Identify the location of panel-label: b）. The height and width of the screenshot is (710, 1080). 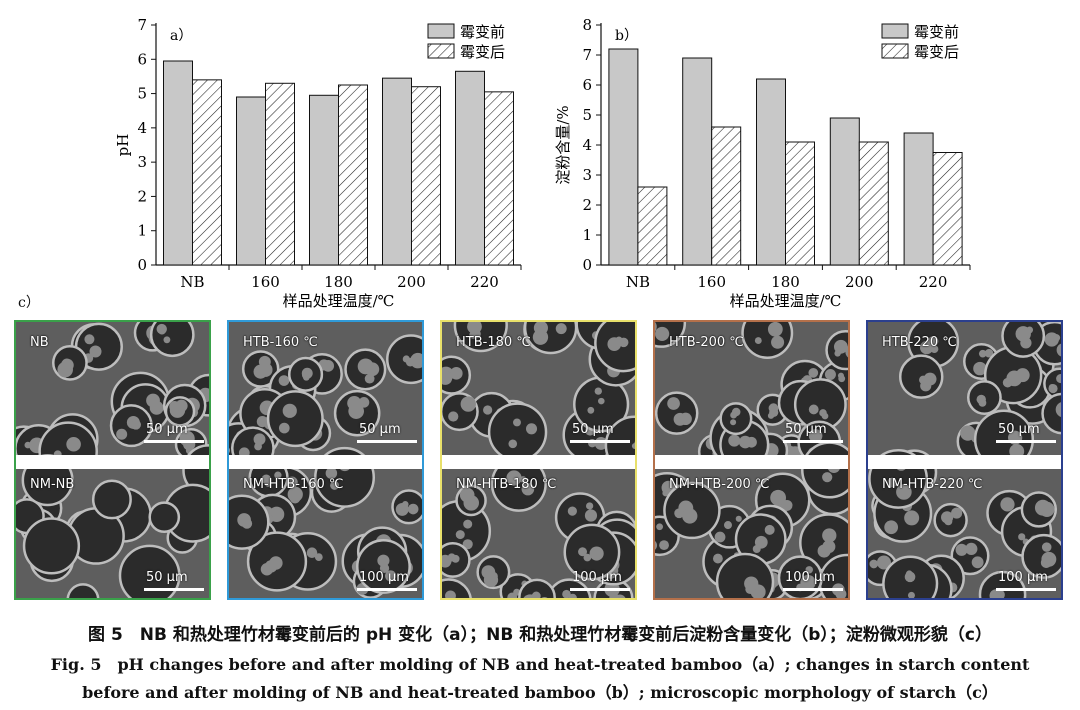
(626, 36).